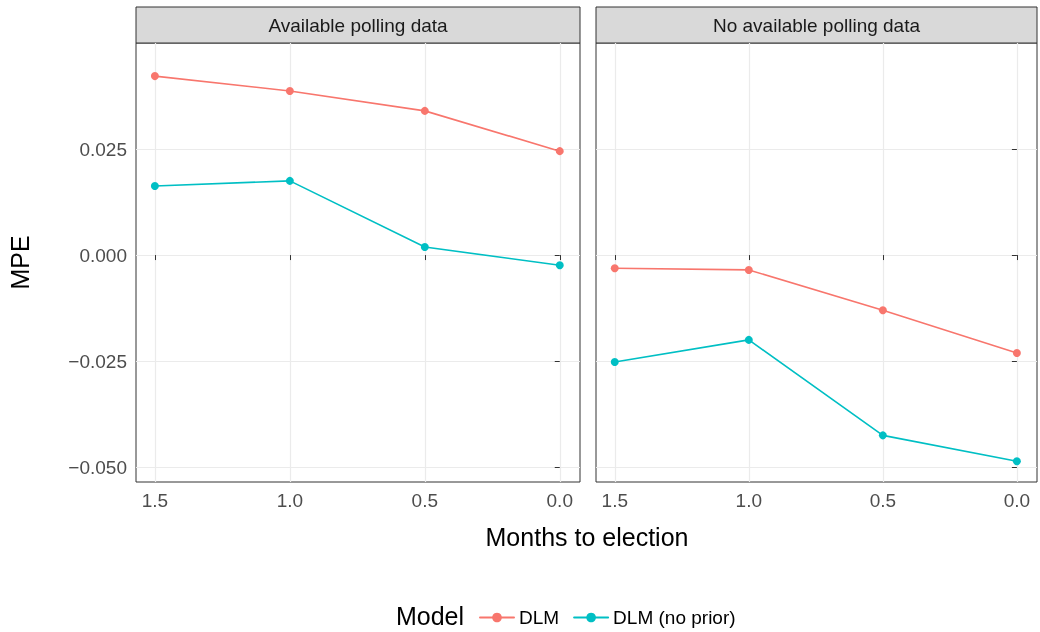  I want to click on y-tick-label: −0.050, so click(97, 467).